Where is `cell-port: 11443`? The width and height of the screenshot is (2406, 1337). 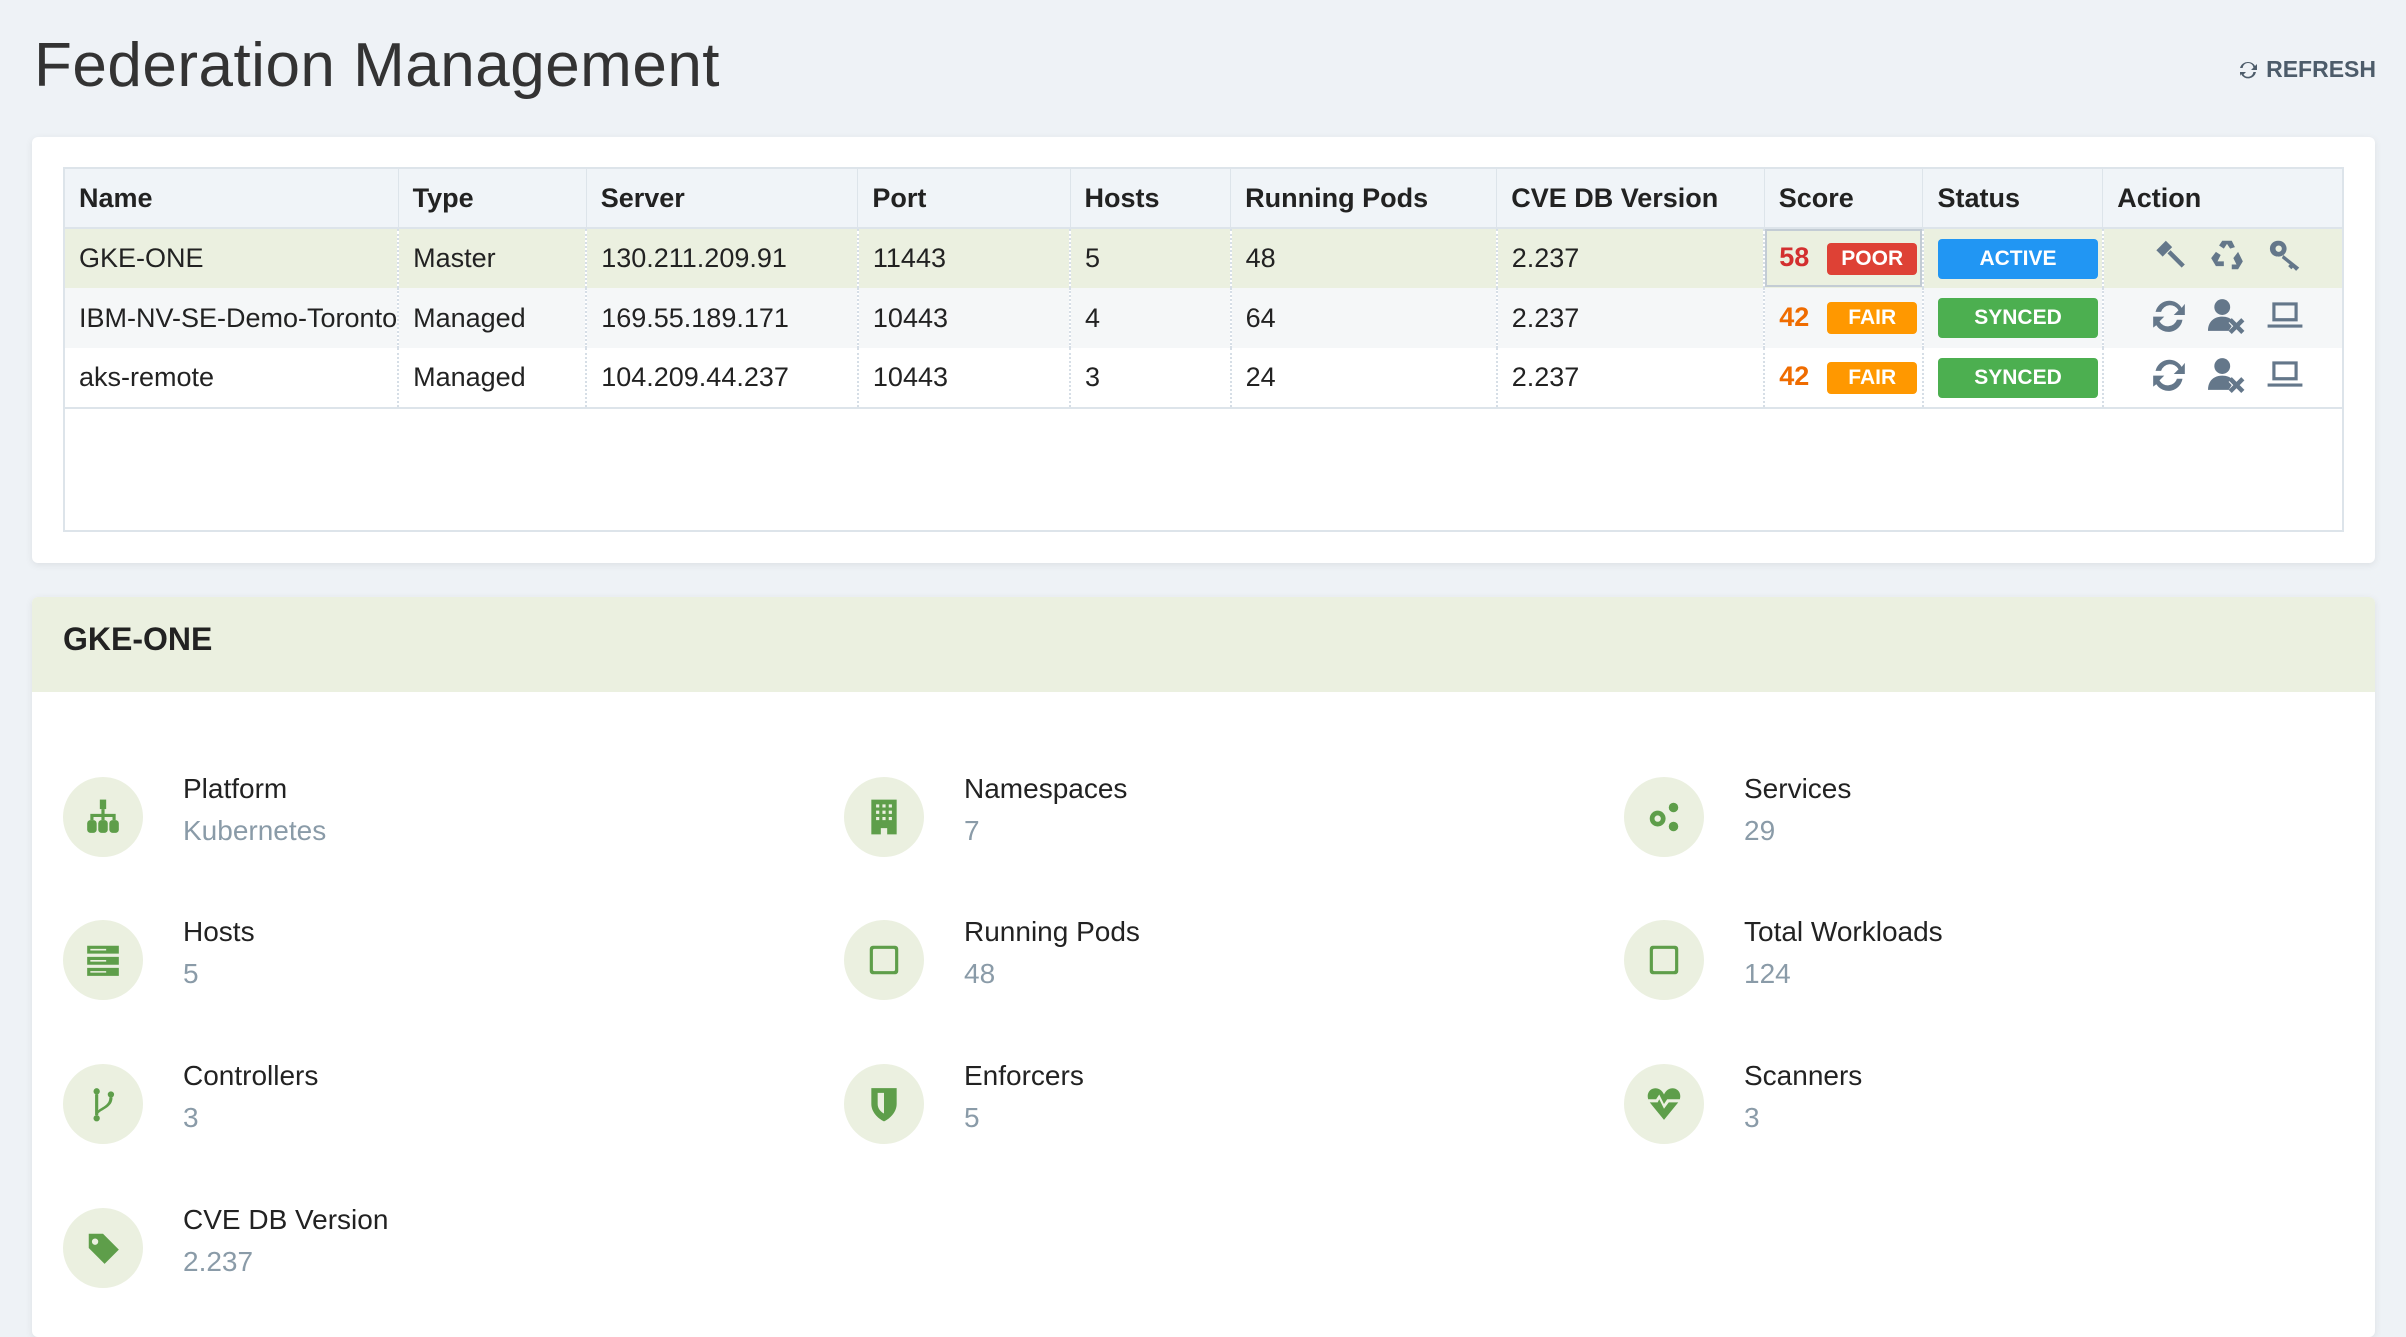 cell-port: 11443 is located at coordinates (964, 258).